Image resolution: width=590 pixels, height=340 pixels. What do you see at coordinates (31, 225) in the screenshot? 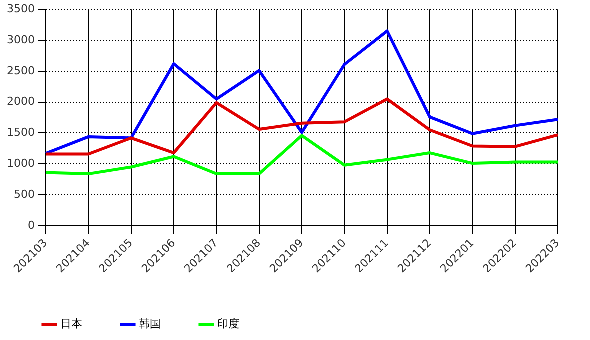
I see `y-tick-label: 0` at bounding box center [31, 225].